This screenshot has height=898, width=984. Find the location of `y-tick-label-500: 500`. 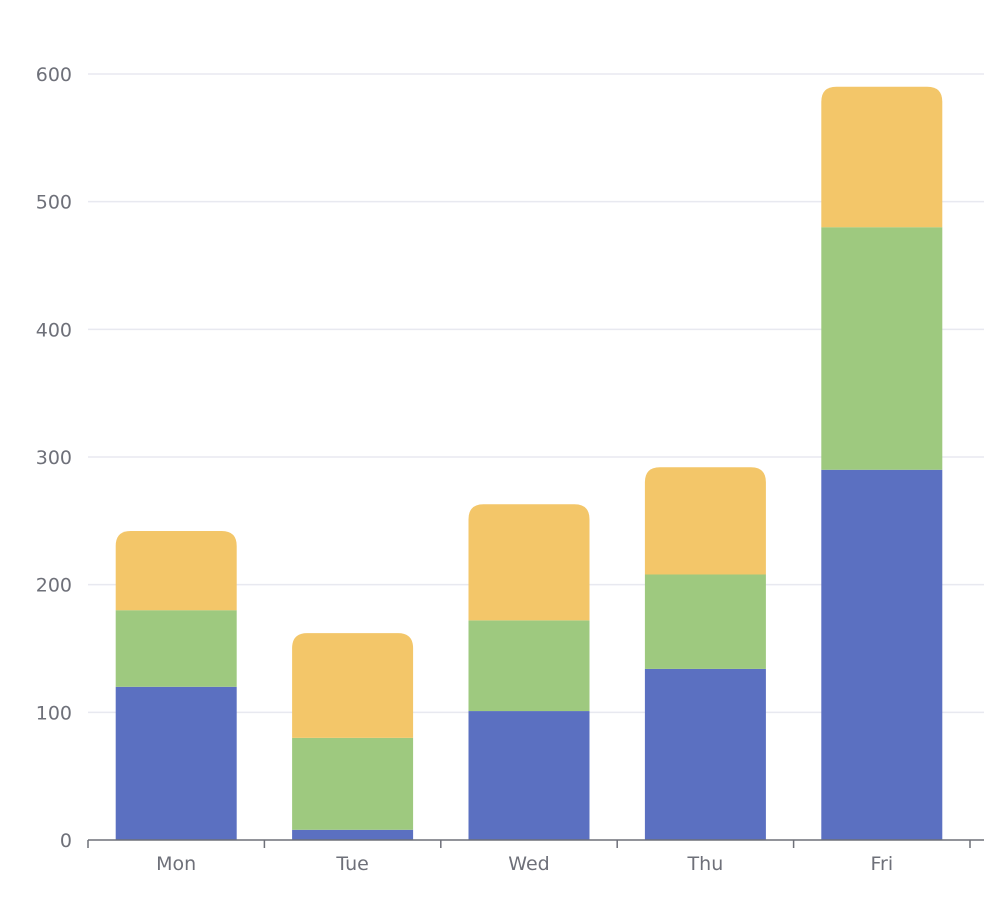

y-tick-label-500: 500 is located at coordinates (54, 203).